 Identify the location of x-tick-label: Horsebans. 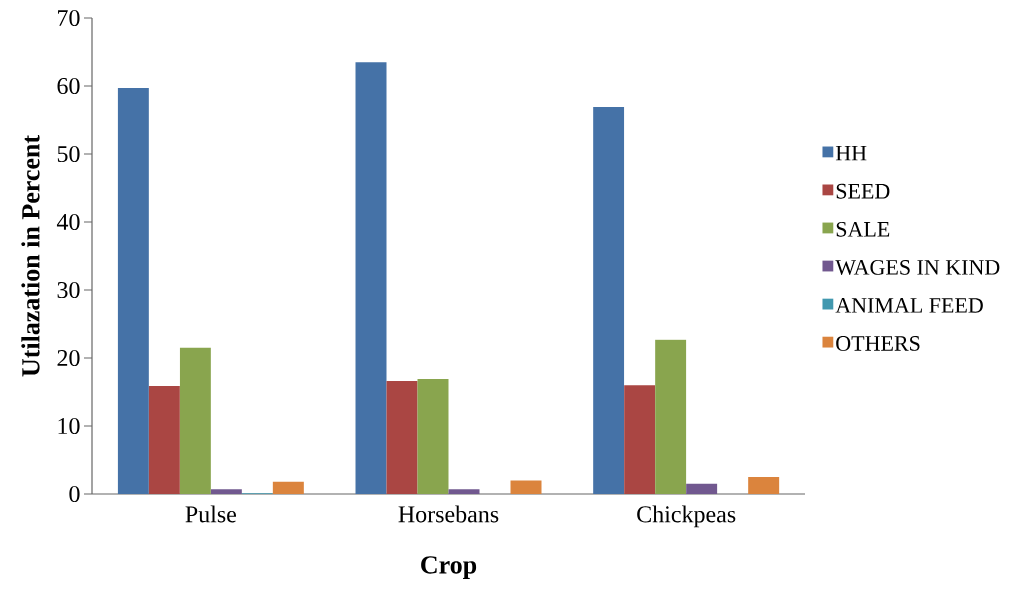
(448, 514).